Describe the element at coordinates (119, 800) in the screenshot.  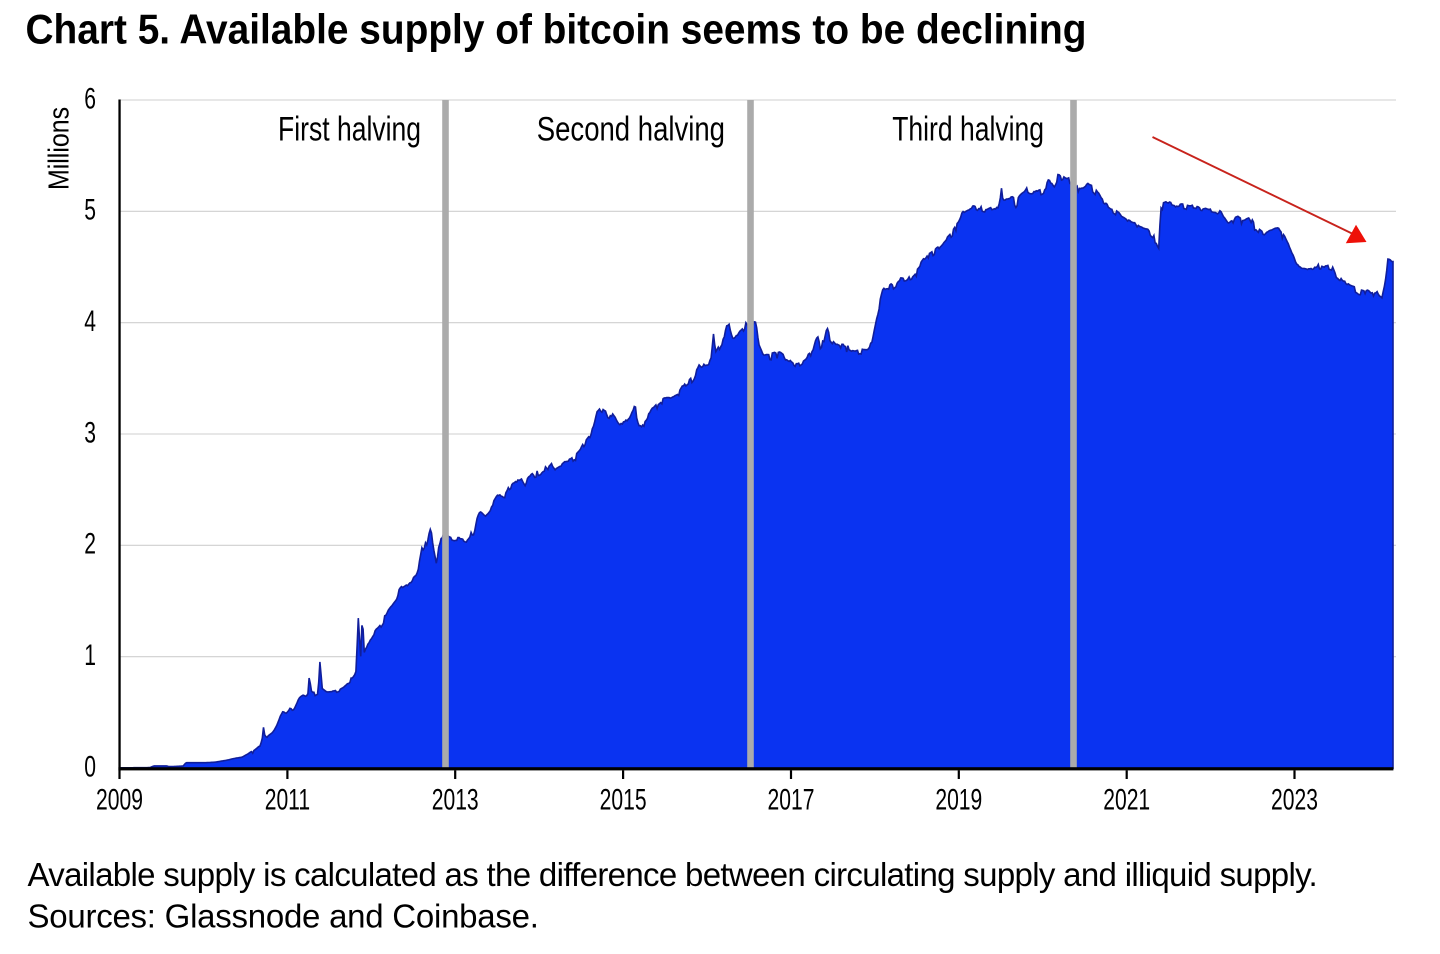
I see `svg-text: 2009` at that location.